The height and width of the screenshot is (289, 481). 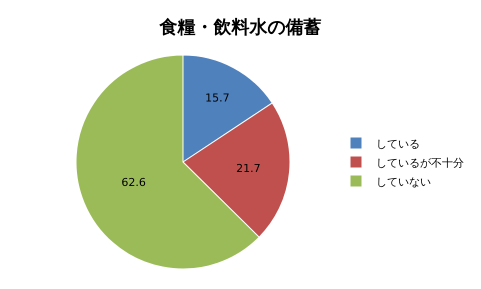 What do you see at coordinates (240, 27) in the screenshot?
I see `chart-title: 食糧・飲料水の備蓄` at bounding box center [240, 27].